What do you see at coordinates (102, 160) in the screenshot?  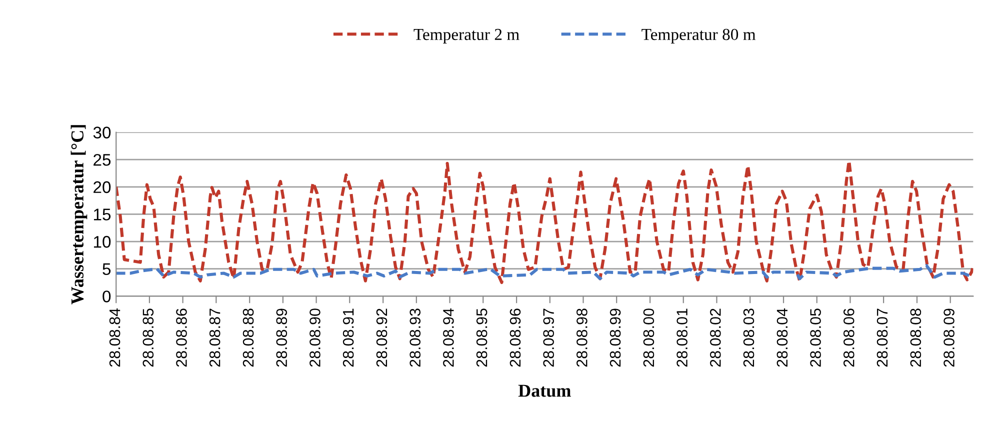 I see `y-tick-label: 25` at bounding box center [102, 160].